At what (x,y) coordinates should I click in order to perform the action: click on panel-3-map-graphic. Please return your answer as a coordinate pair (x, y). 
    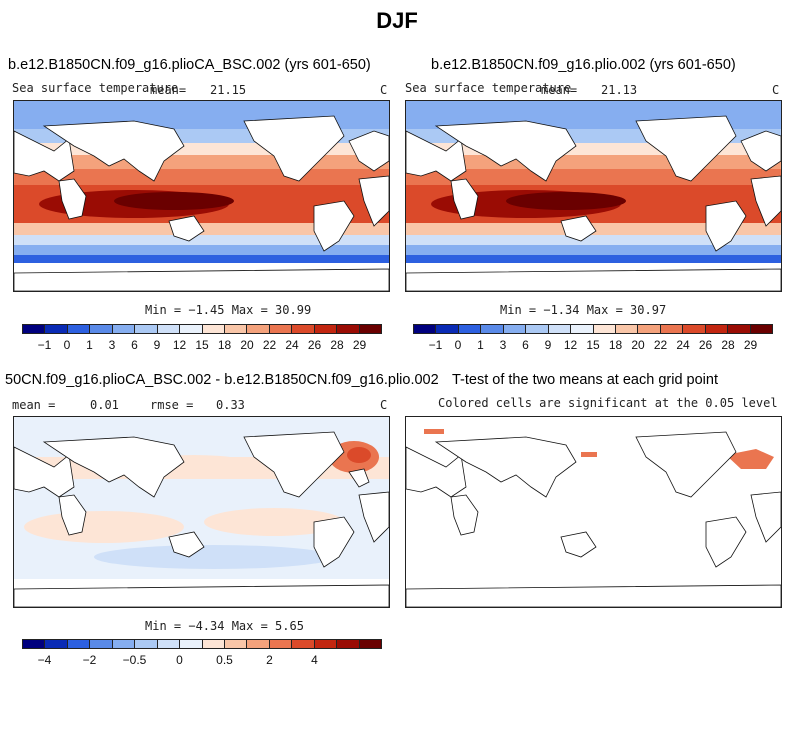
    Looking at the image, I should click on (201, 512).